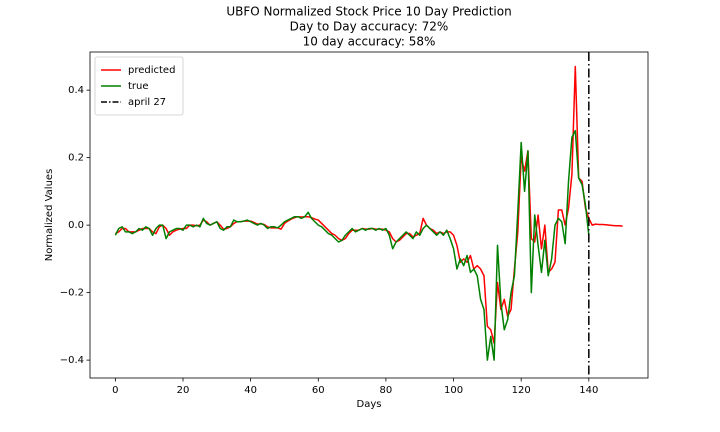 Image resolution: width=720 pixels, height=432 pixels. Describe the element at coordinates (115, 390) in the screenshot. I see `x-tick-label: 0` at that location.